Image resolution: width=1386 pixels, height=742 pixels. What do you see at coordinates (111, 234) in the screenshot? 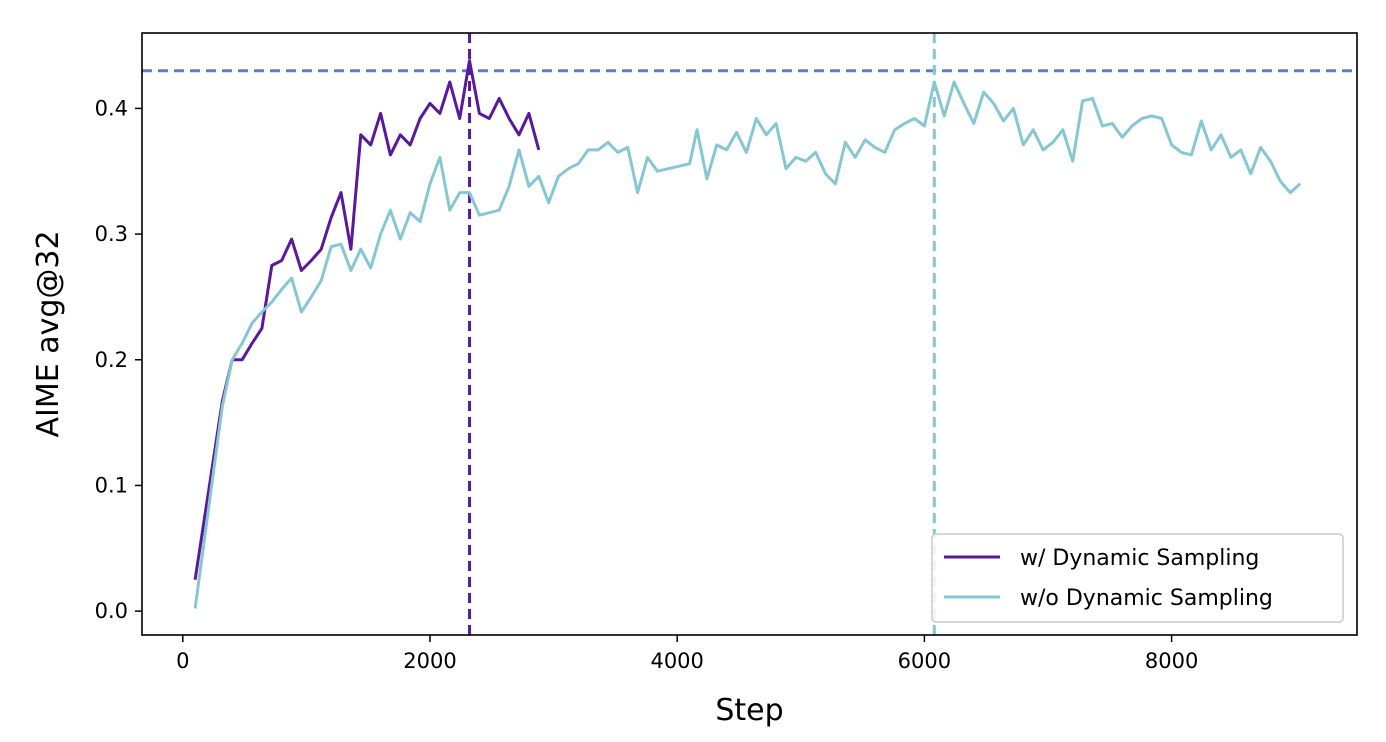
I see `y-tick-label: 0.3` at bounding box center [111, 234].